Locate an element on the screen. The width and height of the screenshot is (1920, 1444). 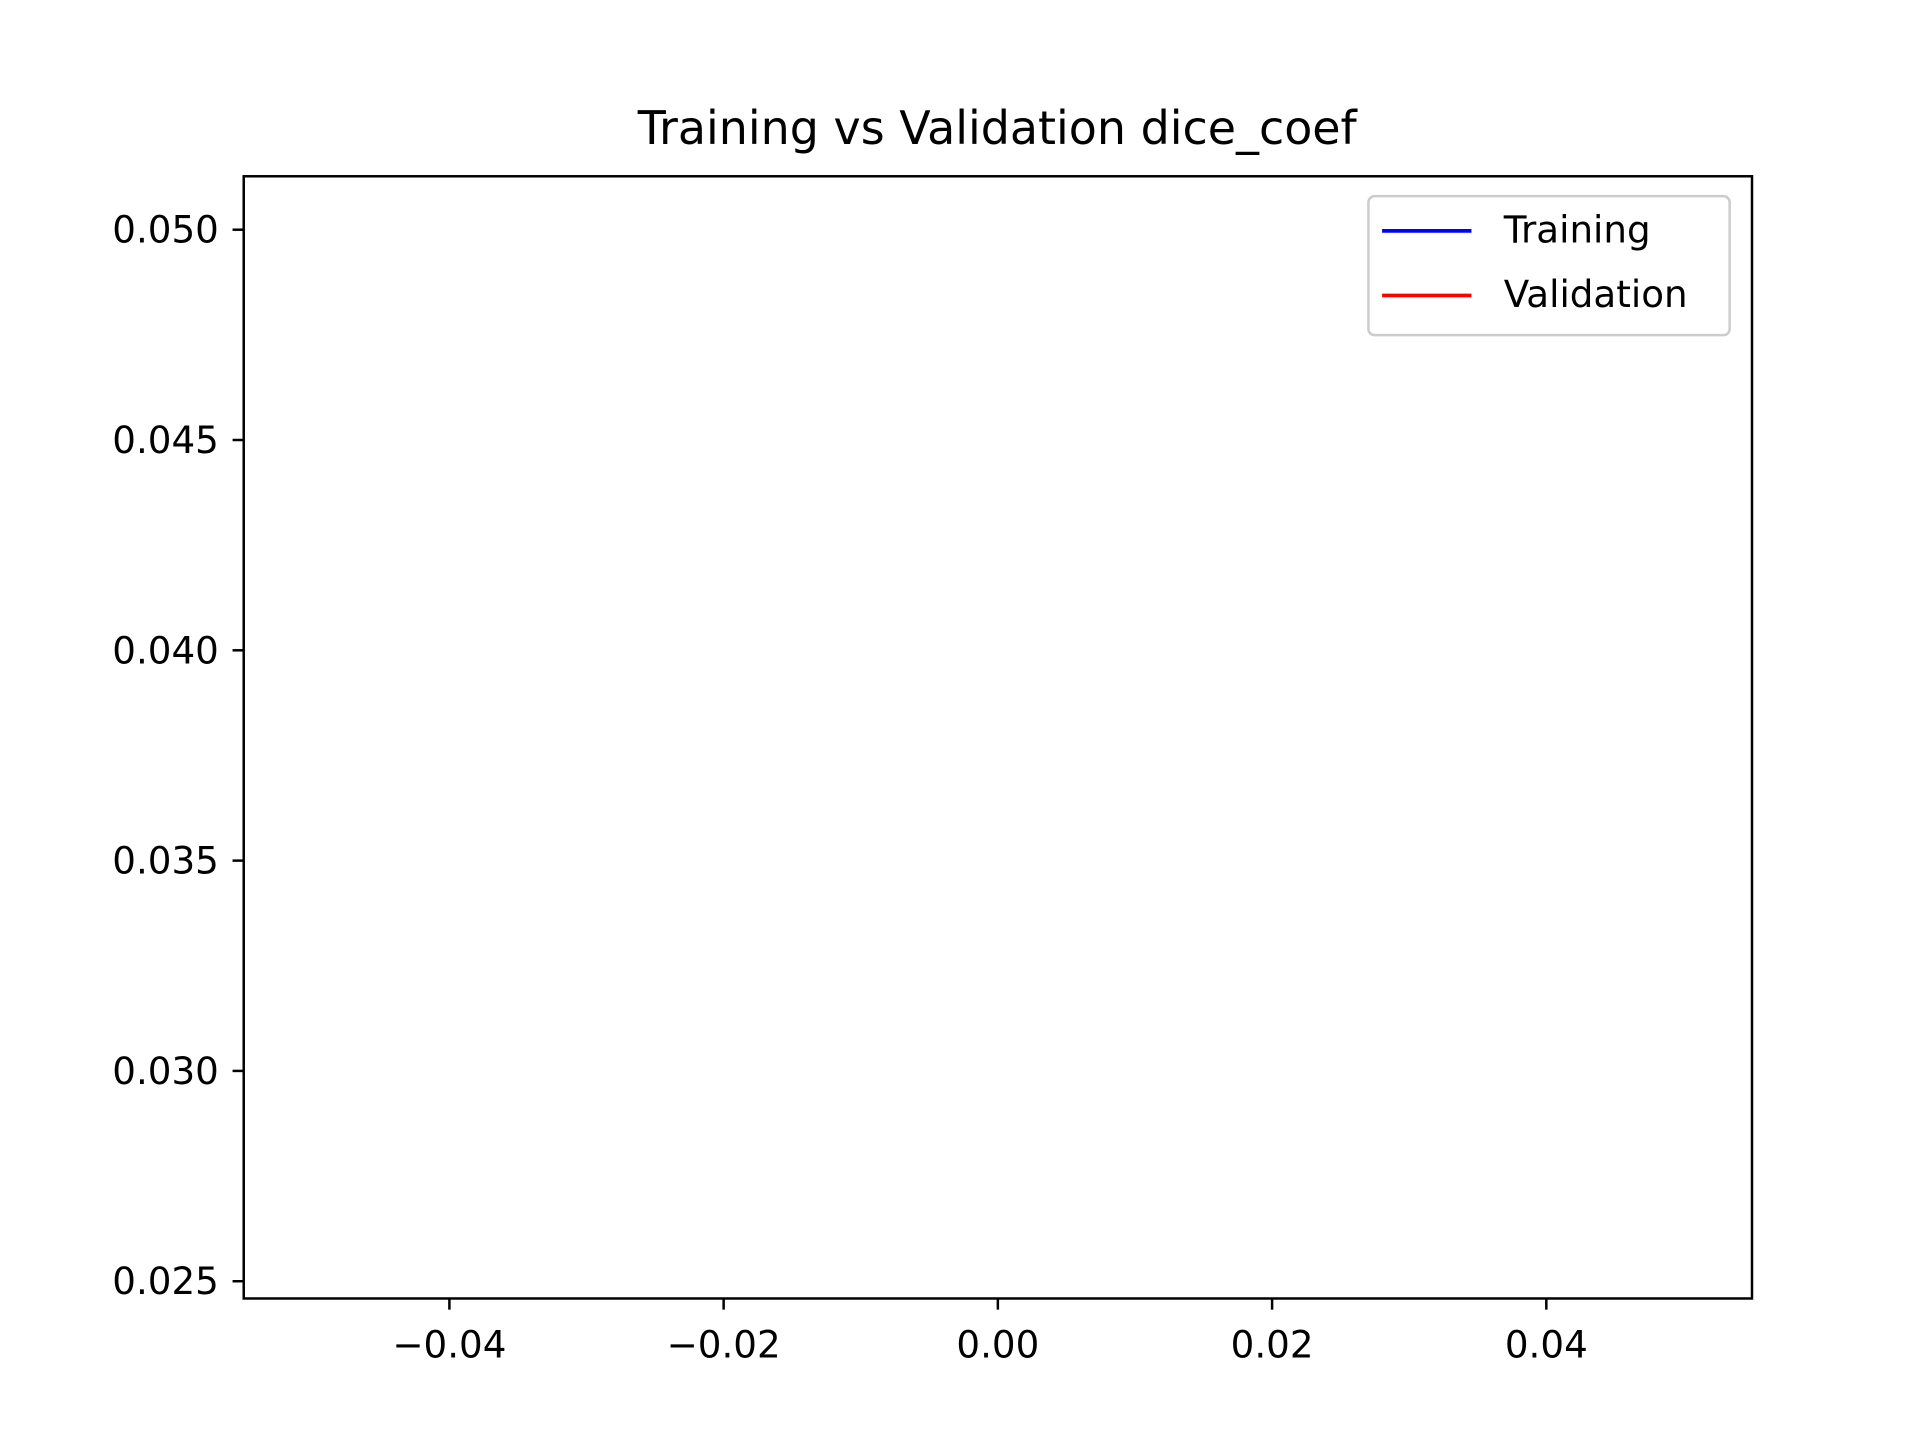
x-tick-label: −0.04 is located at coordinates (449, 1344).